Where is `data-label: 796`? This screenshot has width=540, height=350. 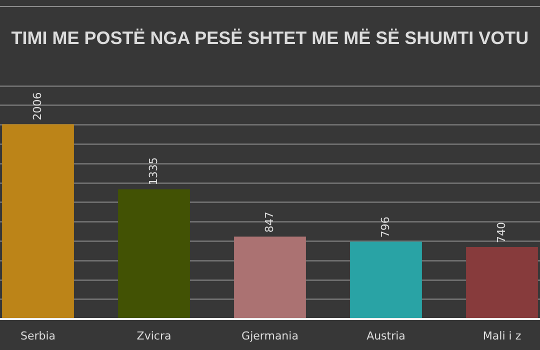 data-label: 796 is located at coordinates (385, 227).